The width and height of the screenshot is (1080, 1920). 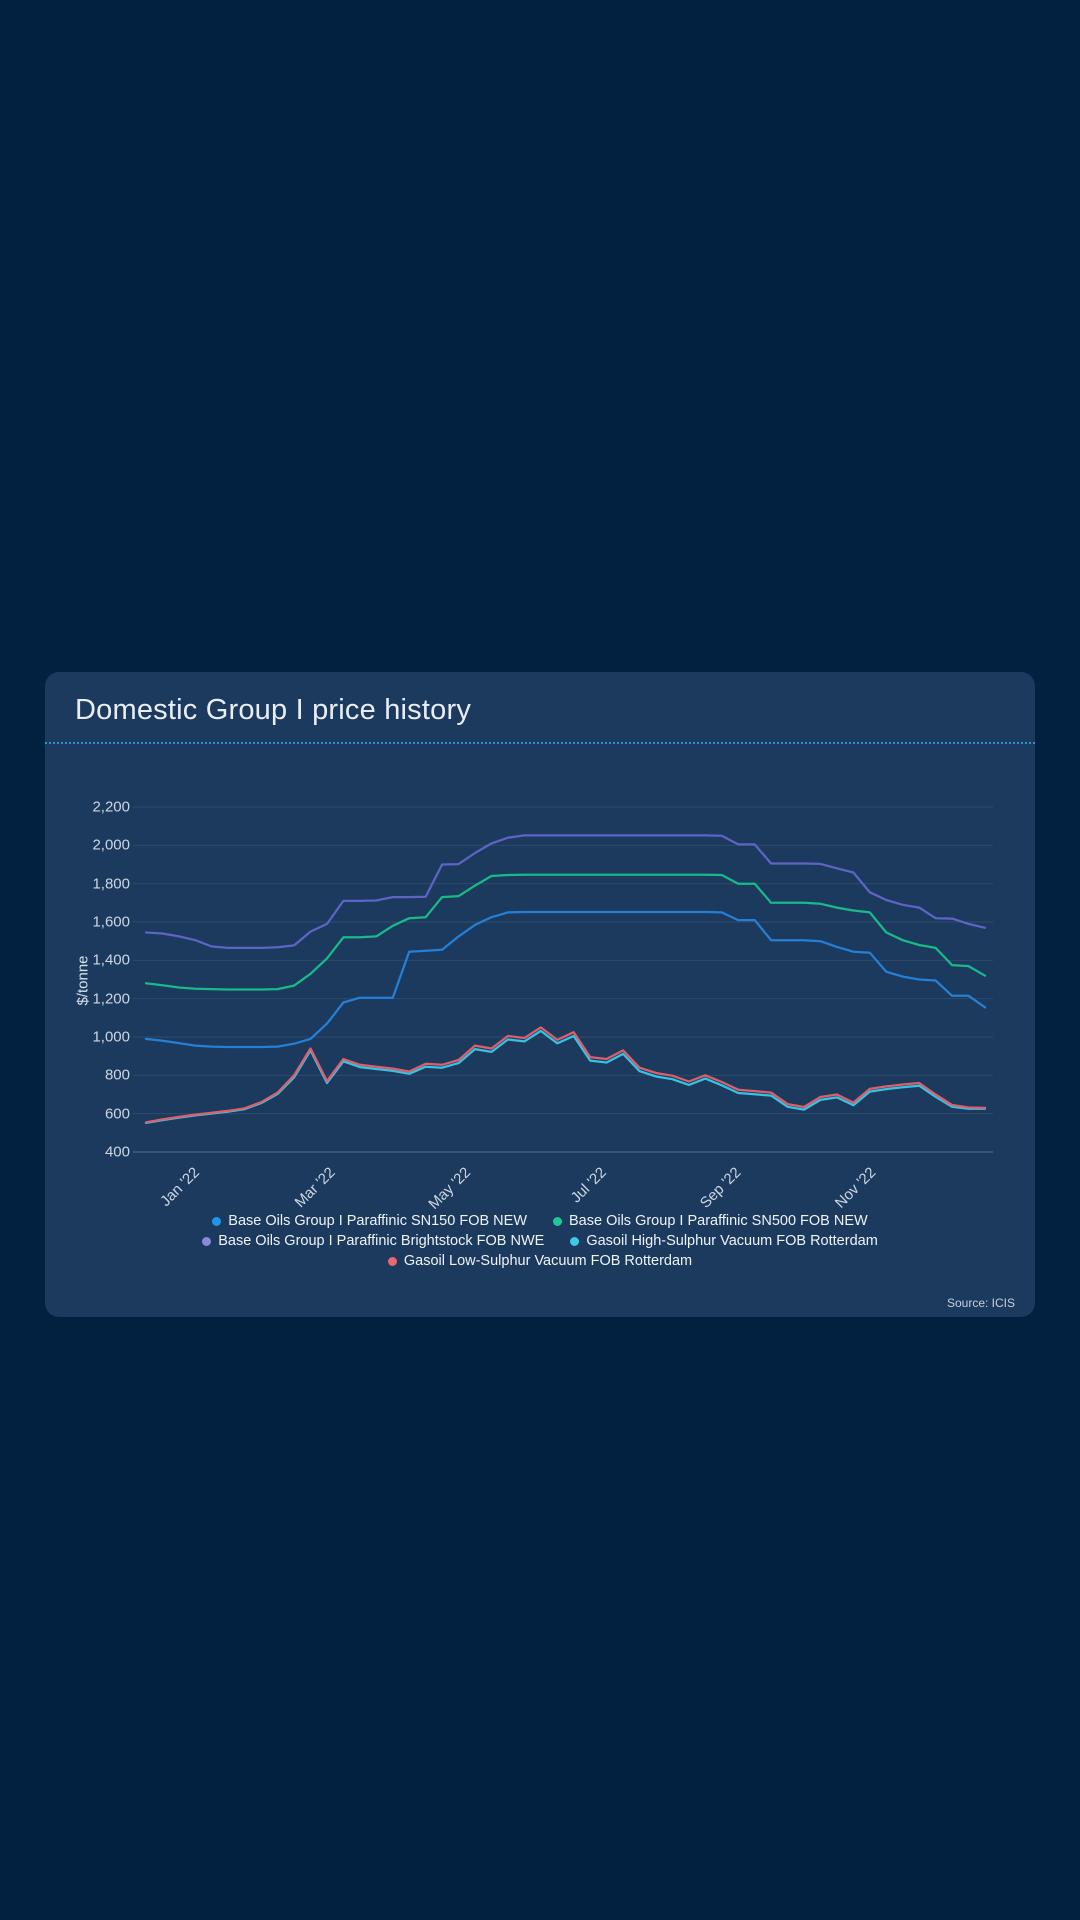 I want to click on y-tick-label: 2,000, so click(x=111, y=845).